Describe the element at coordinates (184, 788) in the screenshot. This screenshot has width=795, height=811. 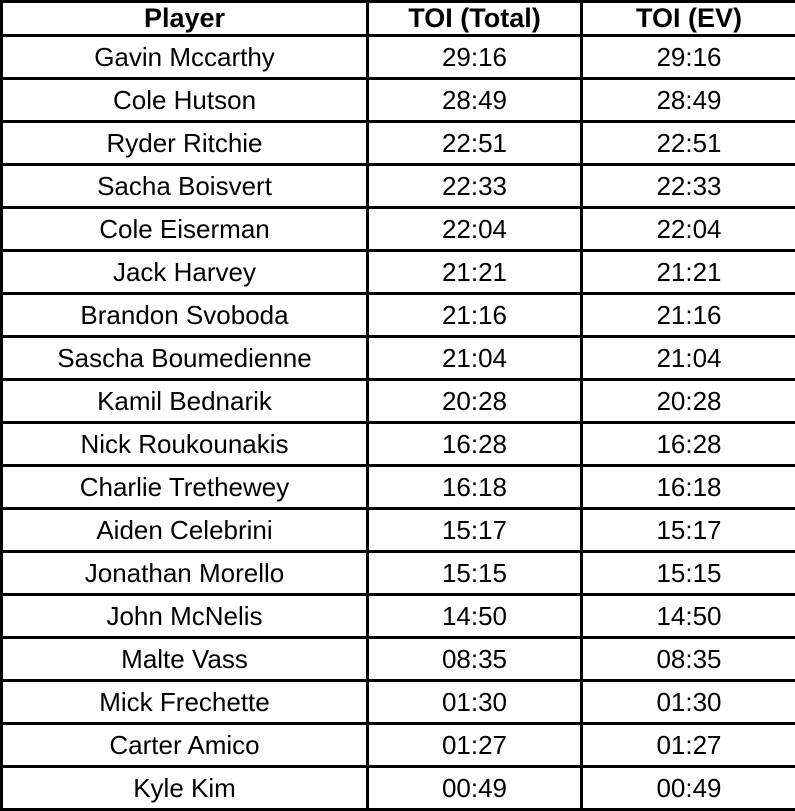
I see `player-name-cell: Kyle Kim` at that location.